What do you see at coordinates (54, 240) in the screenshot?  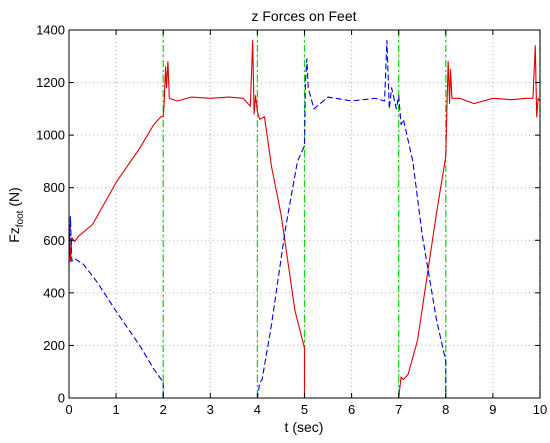 I see `y-tick-label: 600` at bounding box center [54, 240].